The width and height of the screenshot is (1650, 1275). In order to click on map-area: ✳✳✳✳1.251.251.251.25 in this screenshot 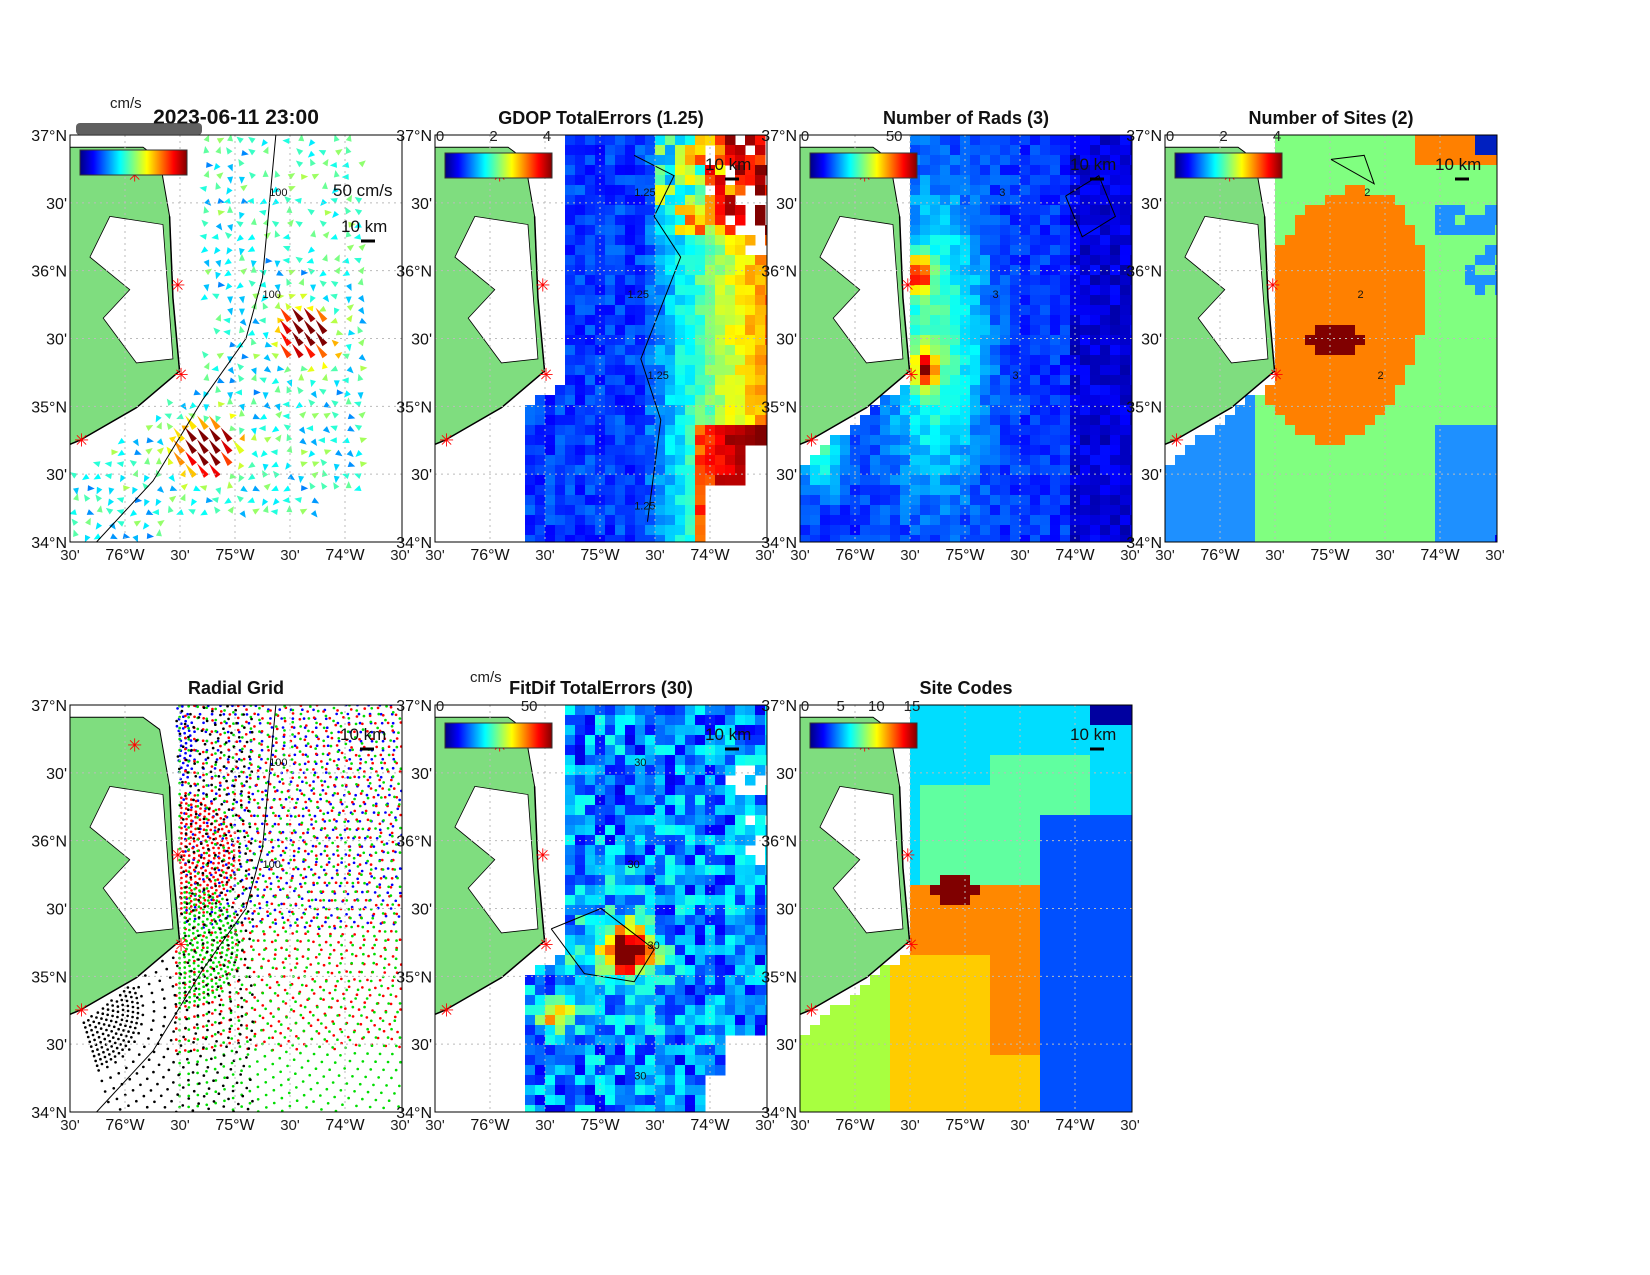, I will do `click(601, 338)`.